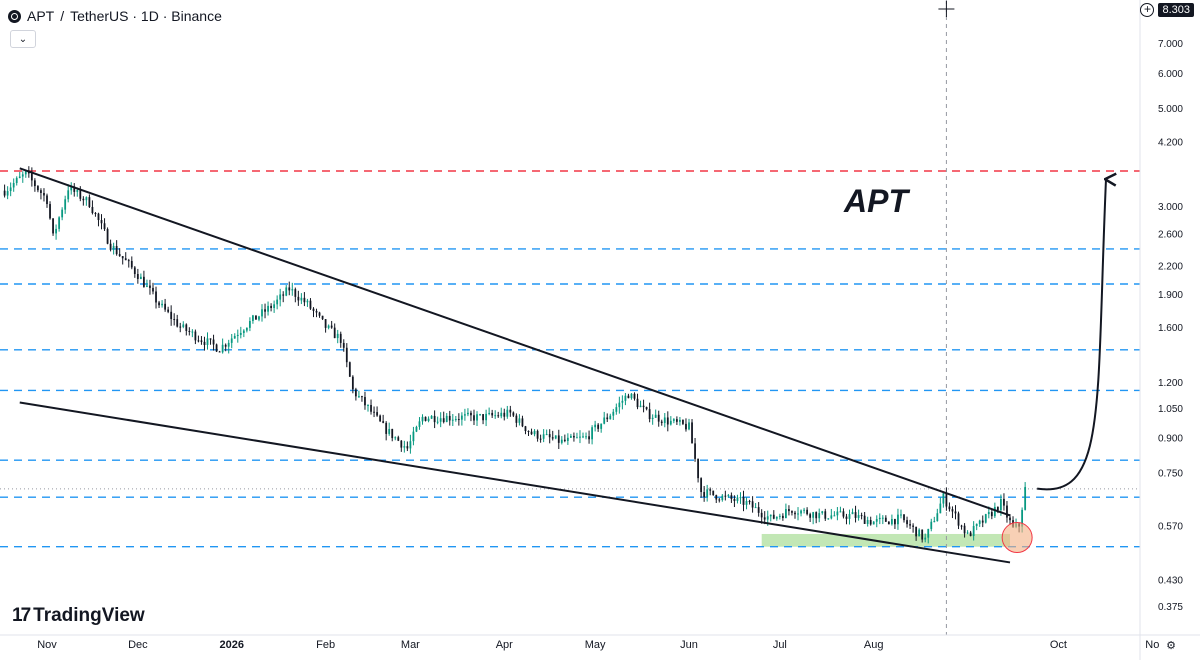 Image resolution: width=1200 pixels, height=660 pixels. What do you see at coordinates (78, 616) in the screenshot?
I see `tradingview-logo: 17 TradingView` at bounding box center [78, 616].